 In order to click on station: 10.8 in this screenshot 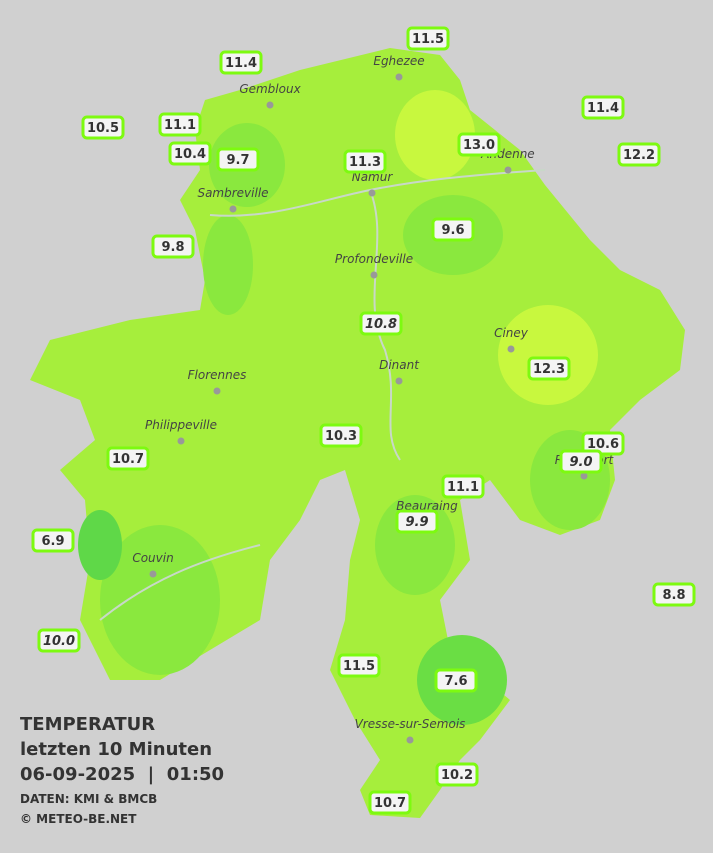, I will do `click(381, 323)`.